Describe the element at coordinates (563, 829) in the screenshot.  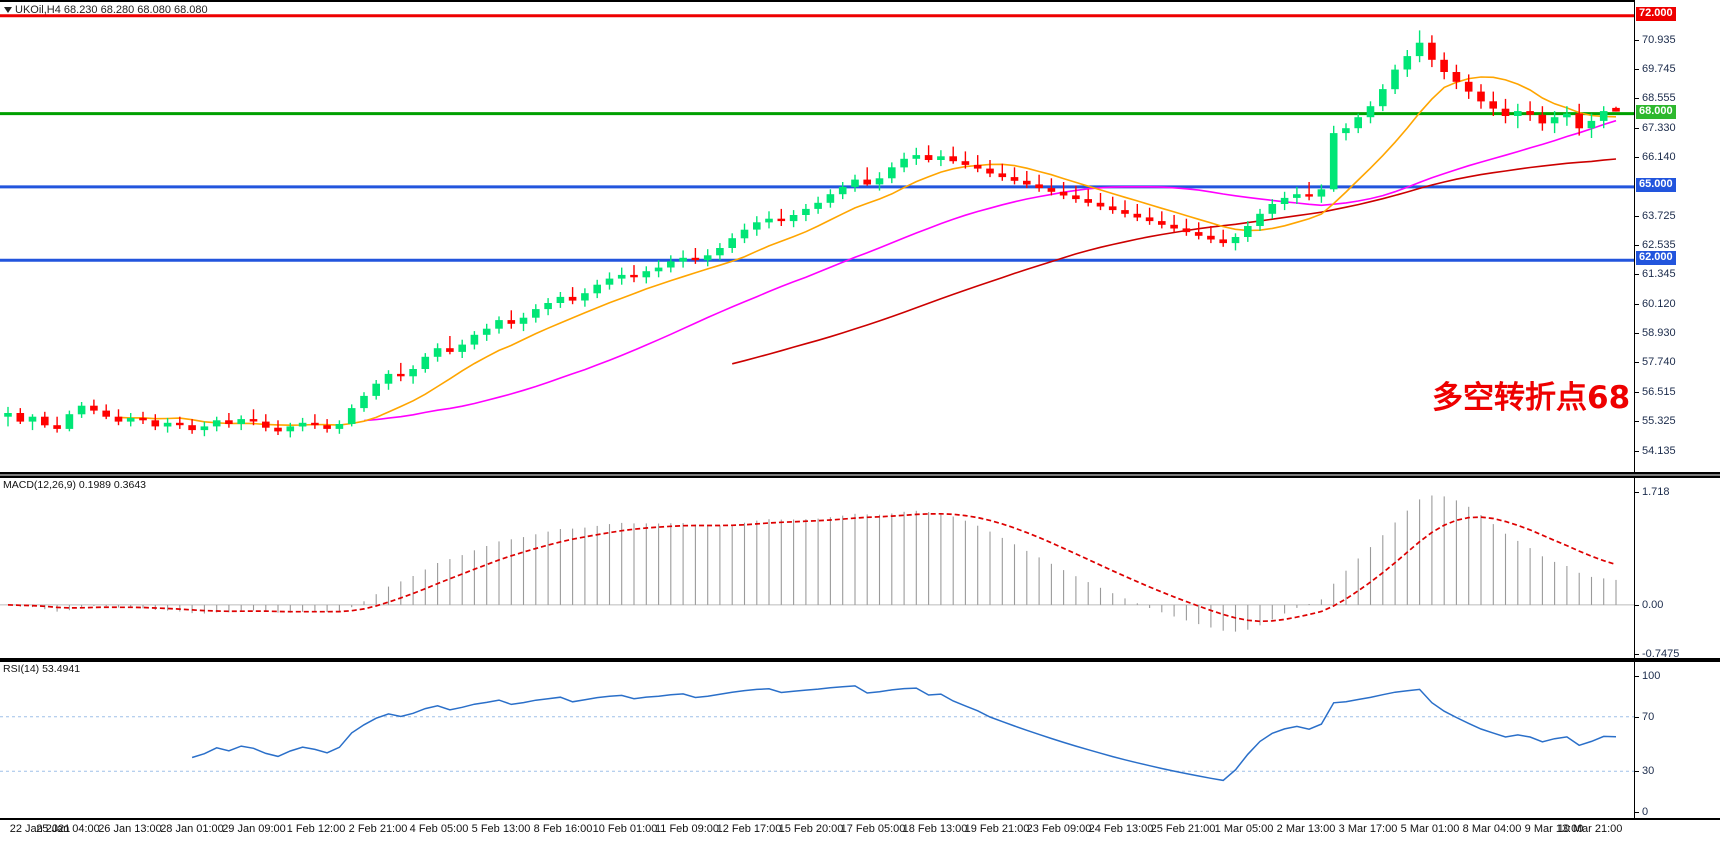
I see `time-axis-tick: 8 Feb 16:00` at that location.